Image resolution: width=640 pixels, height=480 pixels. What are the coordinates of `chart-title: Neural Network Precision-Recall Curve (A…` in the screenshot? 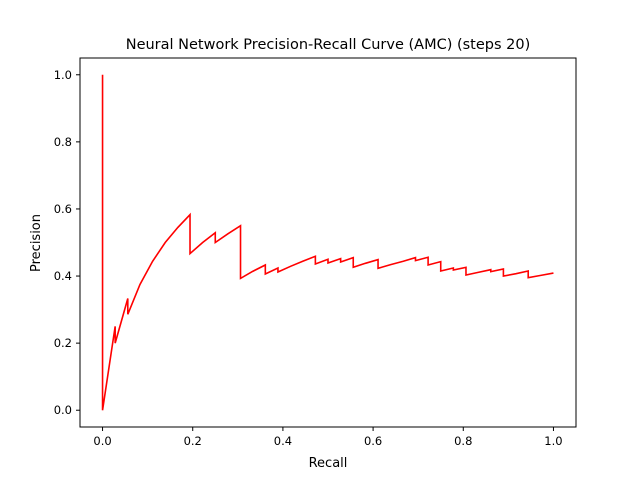 It's located at (328, 45).